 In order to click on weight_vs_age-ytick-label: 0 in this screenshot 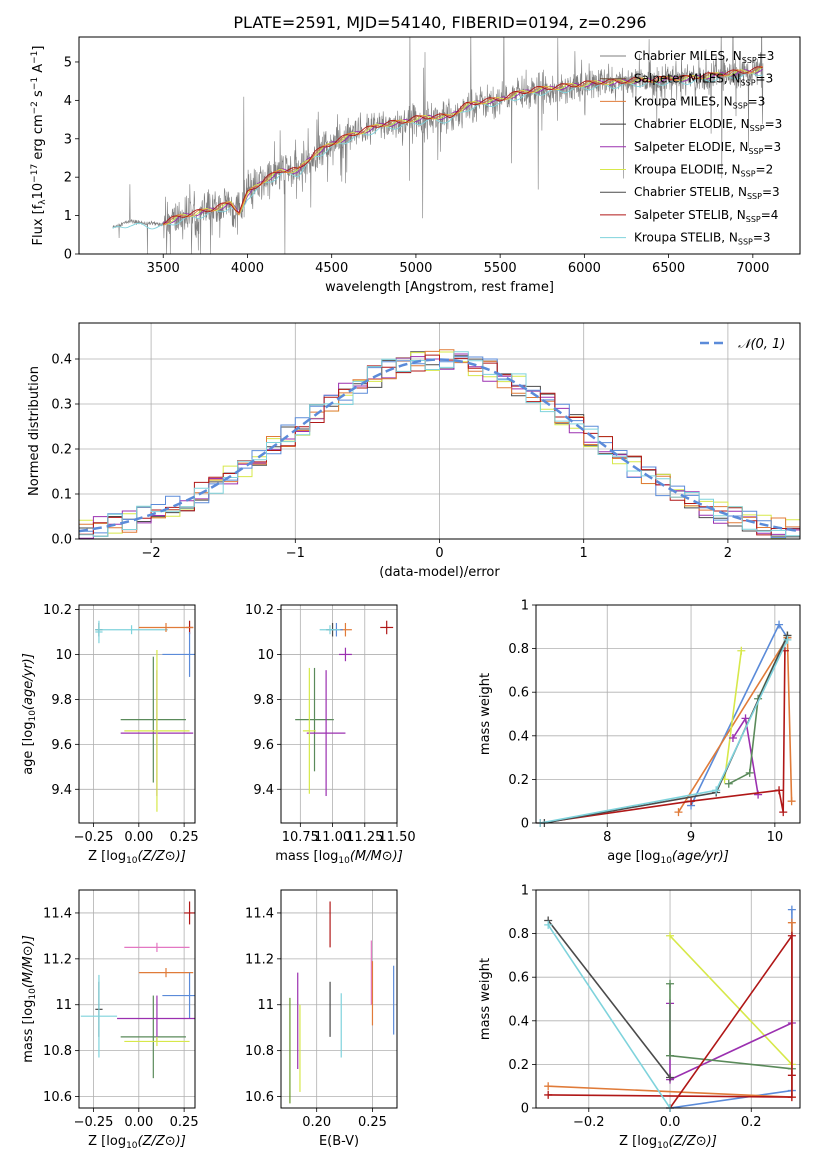, I will do `click(525, 824)`.